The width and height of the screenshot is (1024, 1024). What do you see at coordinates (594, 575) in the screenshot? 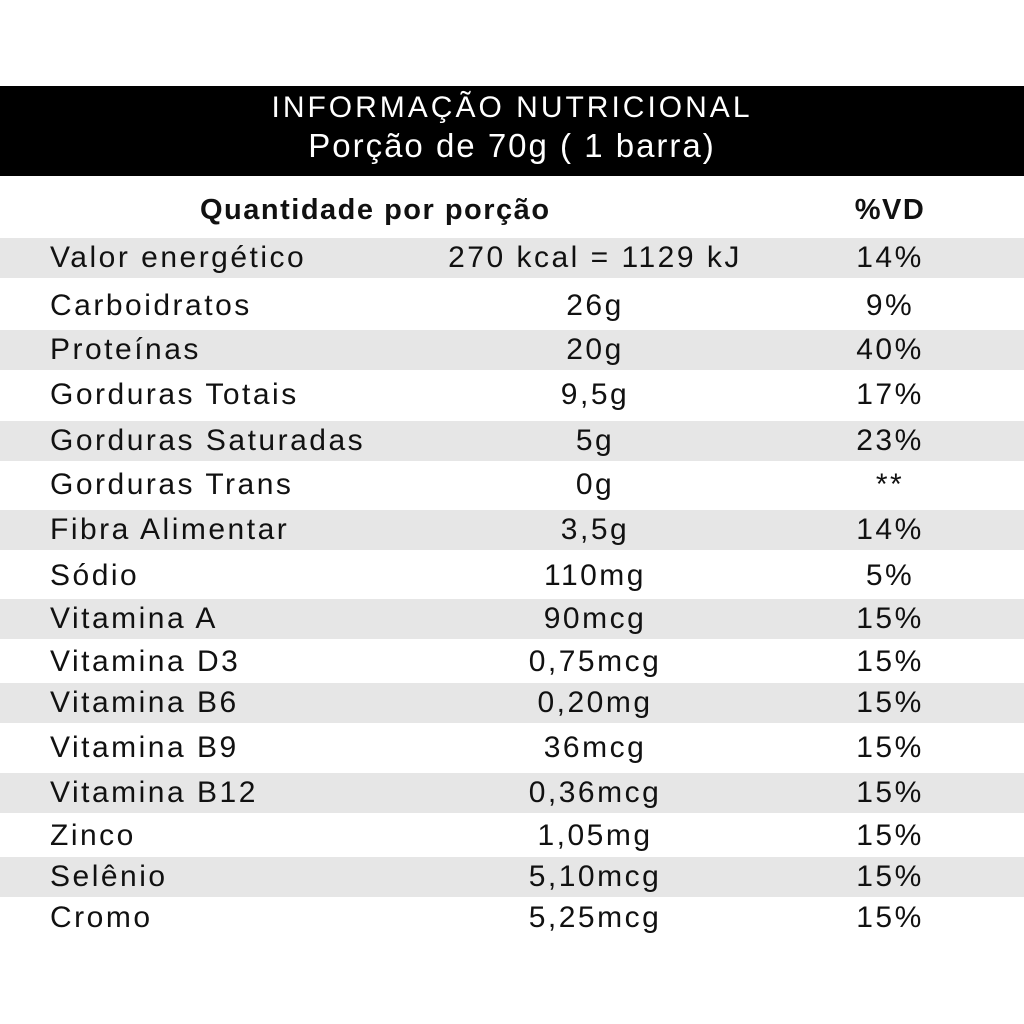
I see `nutrient-amount: 110mg` at bounding box center [594, 575].